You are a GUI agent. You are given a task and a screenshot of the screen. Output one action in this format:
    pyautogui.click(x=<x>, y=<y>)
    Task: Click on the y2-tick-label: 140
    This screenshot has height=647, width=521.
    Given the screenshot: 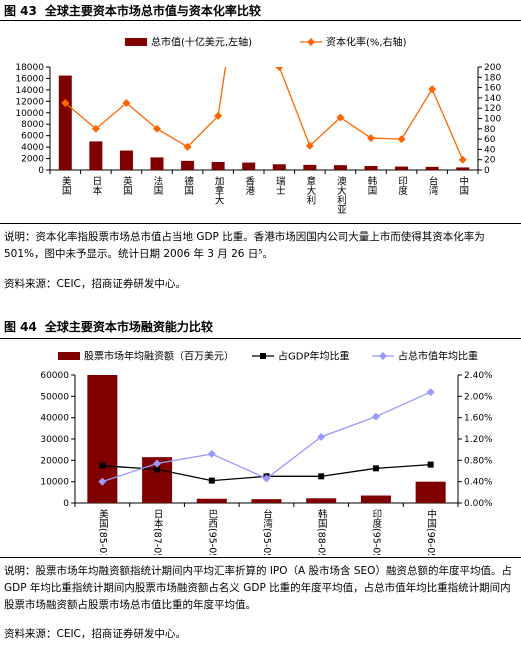 What is the action you would take?
    pyautogui.click(x=492, y=99)
    